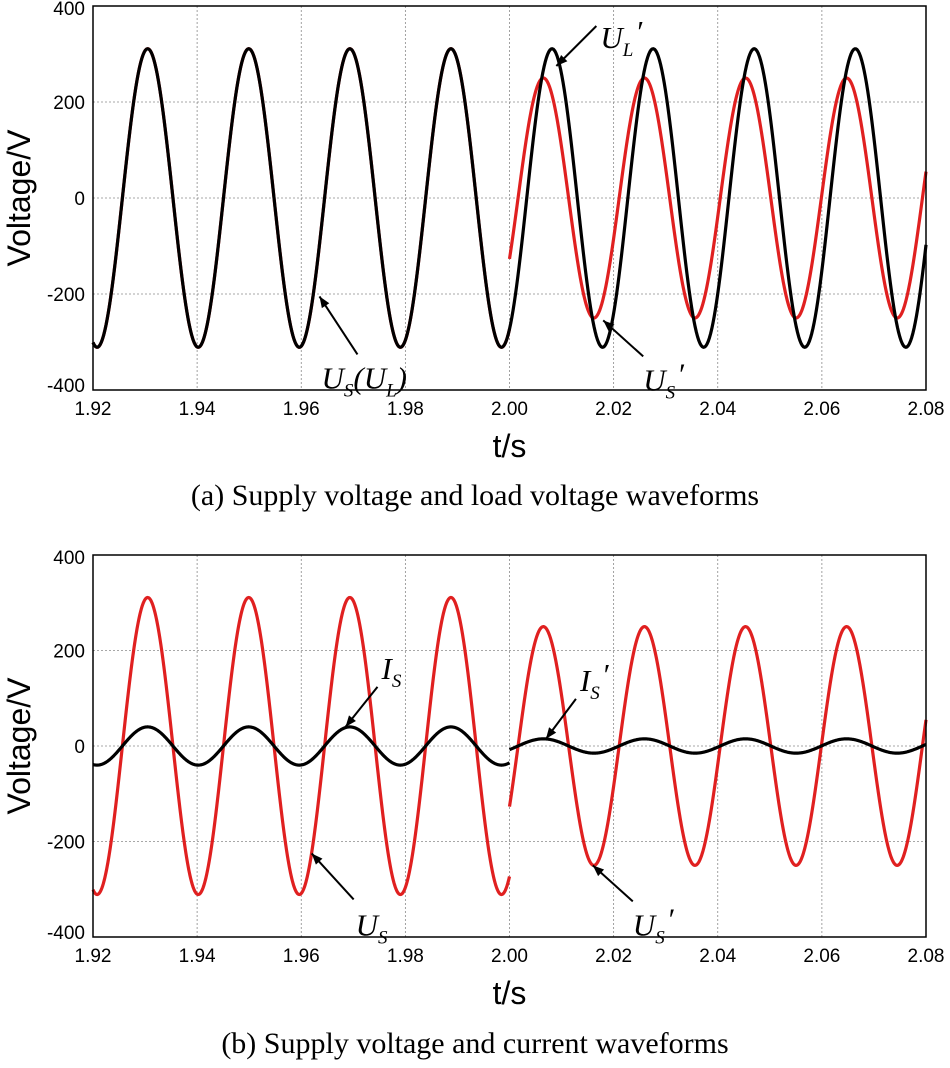  What do you see at coordinates (621, 37) in the screenshot?
I see `annotation-label-ul-prime: UL′` at bounding box center [621, 37].